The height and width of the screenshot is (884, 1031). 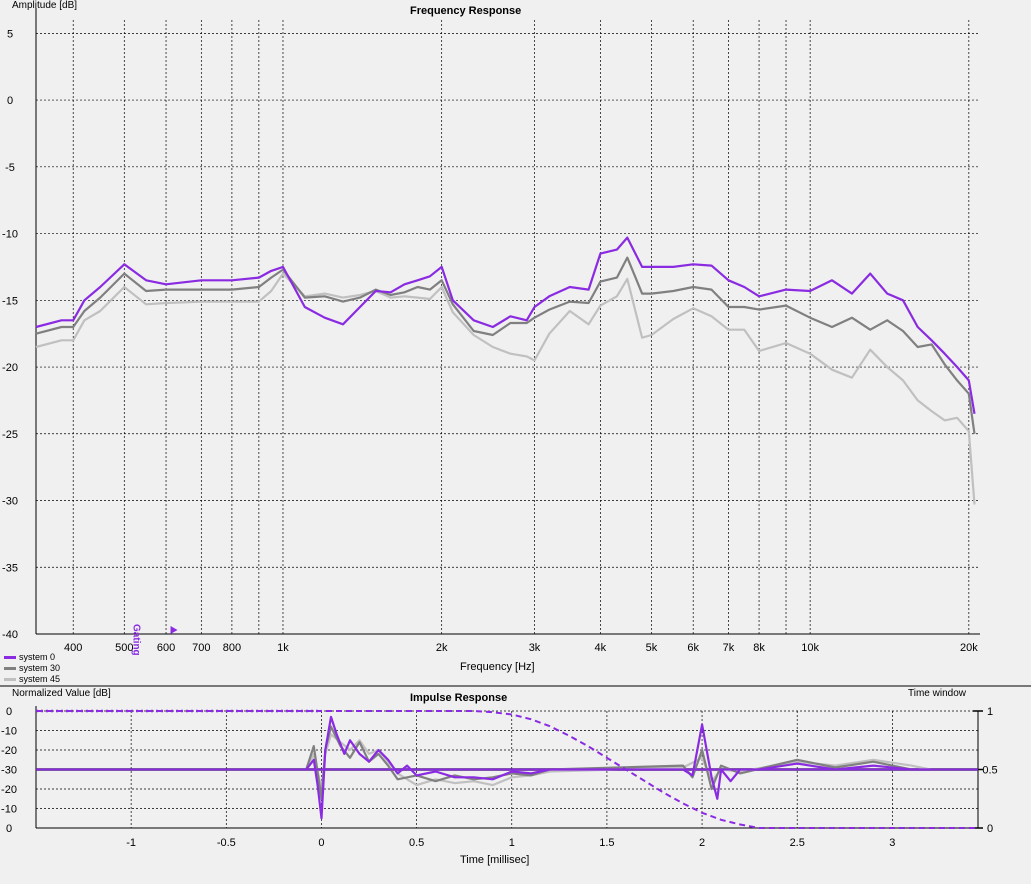 I want to click on legend-item-system-45: system 45, so click(x=32, y=679).